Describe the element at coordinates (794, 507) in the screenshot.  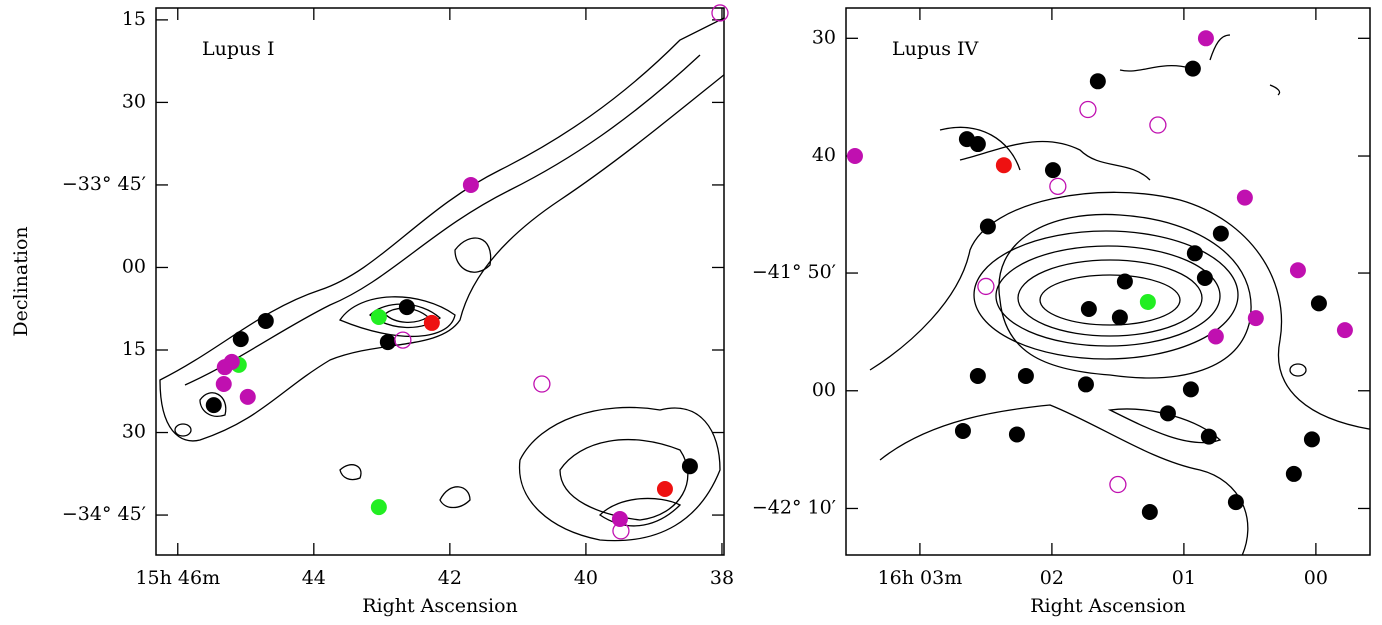
I see `y-tick-label: −42° 10′` at that location.